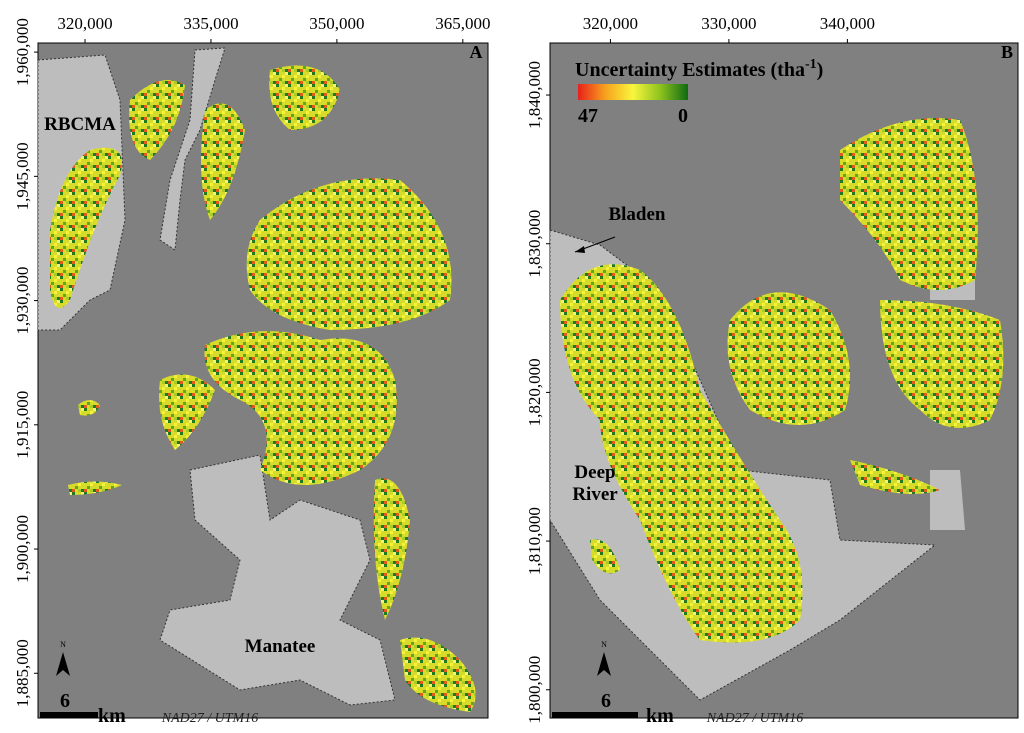 This screenshot has height=733, width=1024. I want to click on y-tick-label: 1,830,000, so click(534, 244).